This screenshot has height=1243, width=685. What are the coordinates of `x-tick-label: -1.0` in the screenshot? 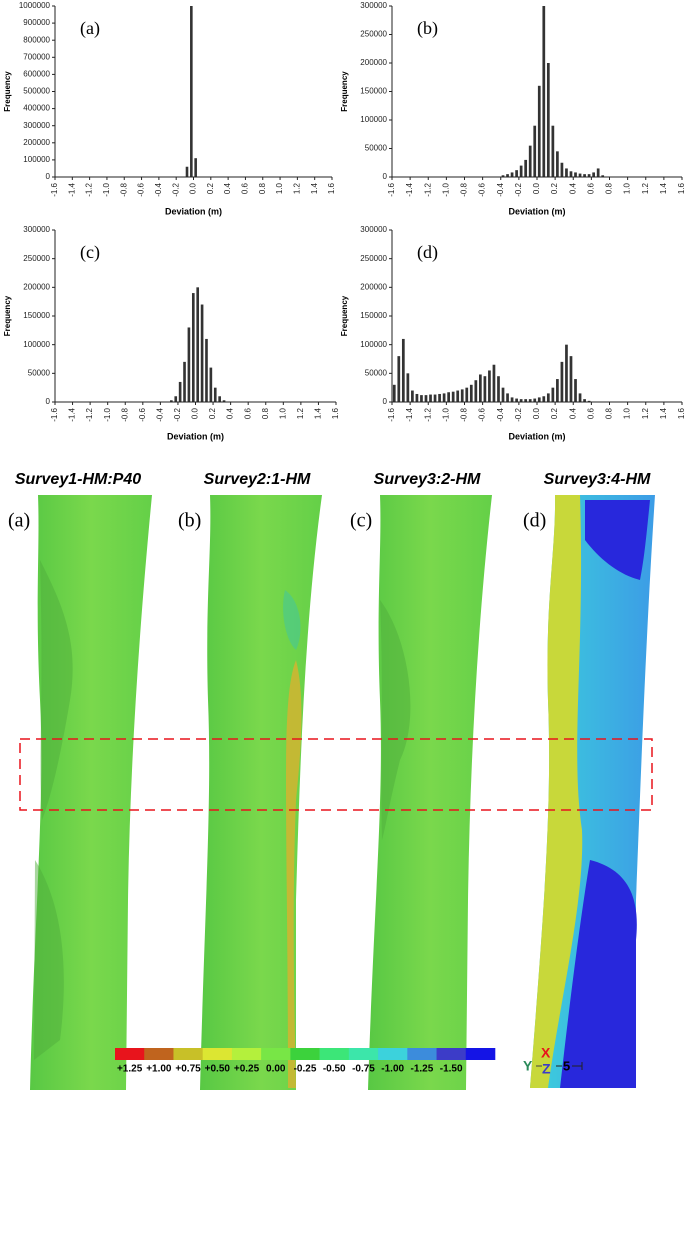 It's located at (445, 414).